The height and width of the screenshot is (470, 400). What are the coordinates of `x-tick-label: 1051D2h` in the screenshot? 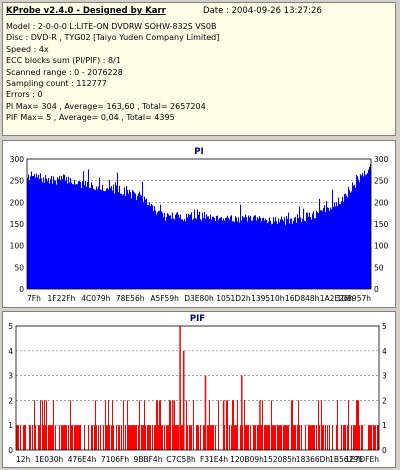 It's located at (233, 298).